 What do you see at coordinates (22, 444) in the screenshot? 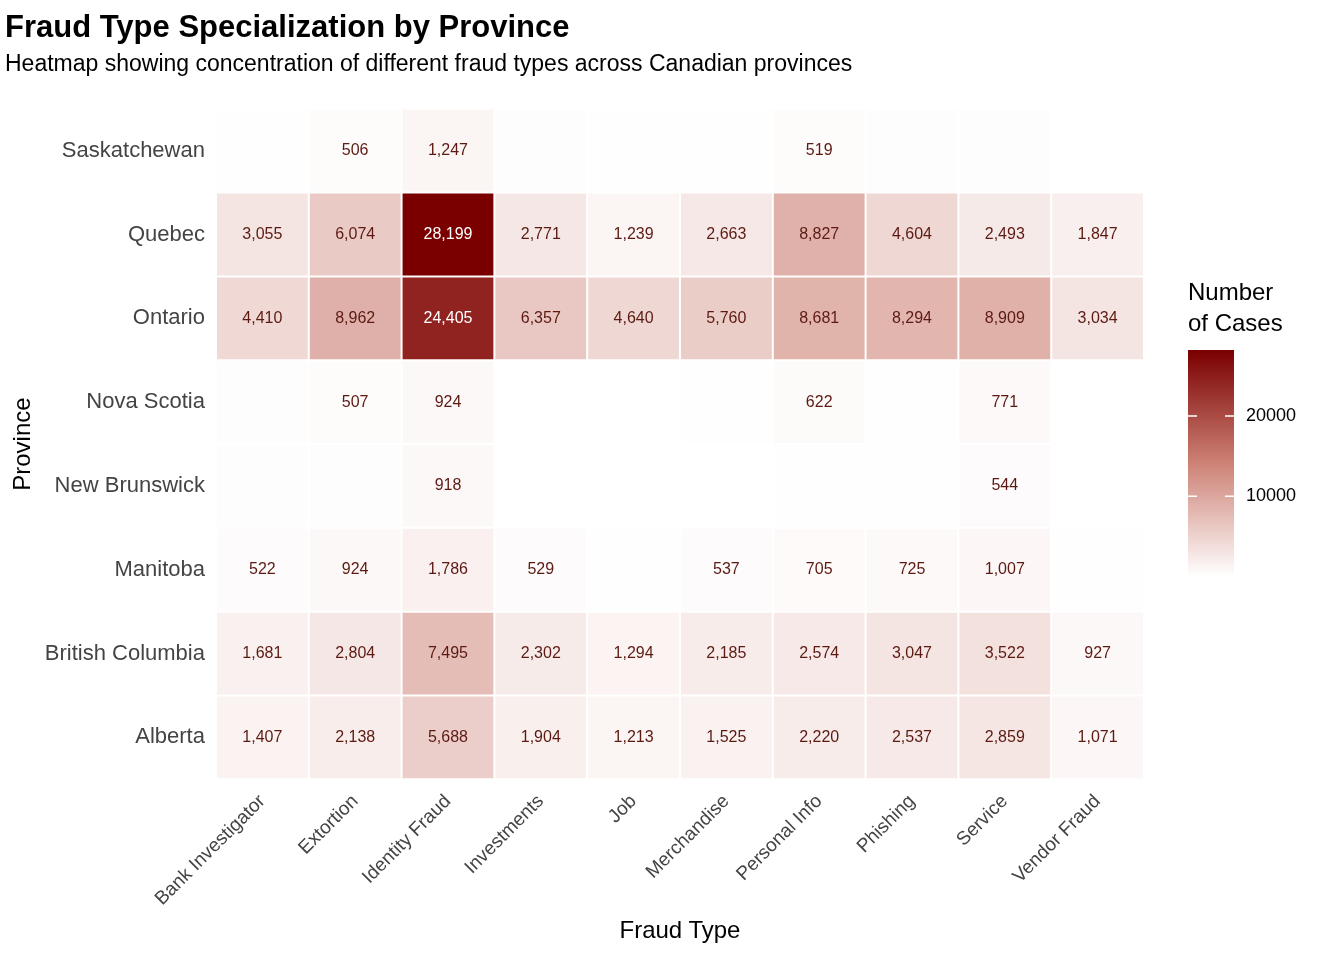
I see `y-axis-title: Province` at bounding box center [22, 444].